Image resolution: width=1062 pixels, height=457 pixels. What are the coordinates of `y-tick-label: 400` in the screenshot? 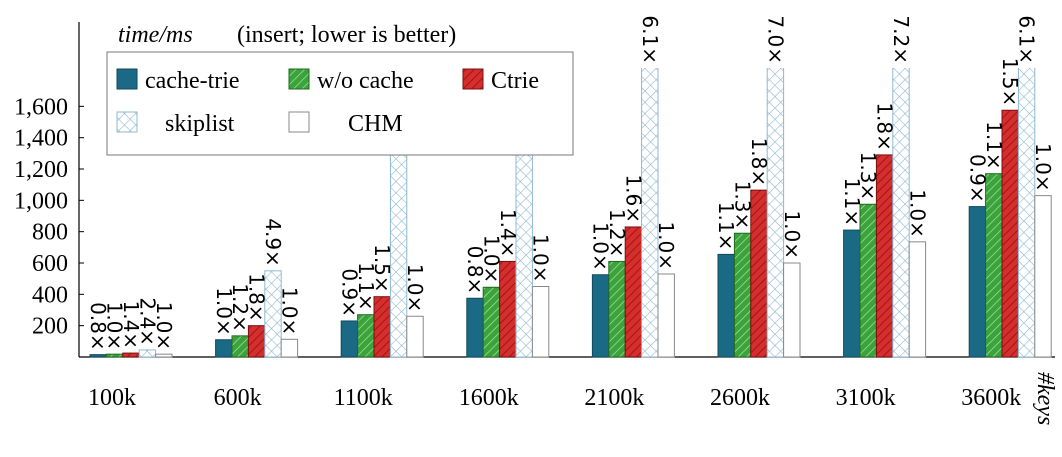 It's located at (50, 295).